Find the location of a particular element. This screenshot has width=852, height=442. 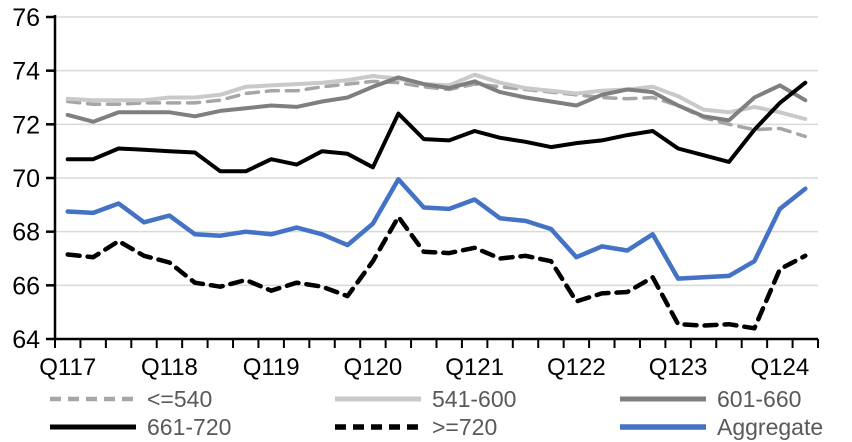

legend-label: 601-660 is located at coordinates (759, 398).